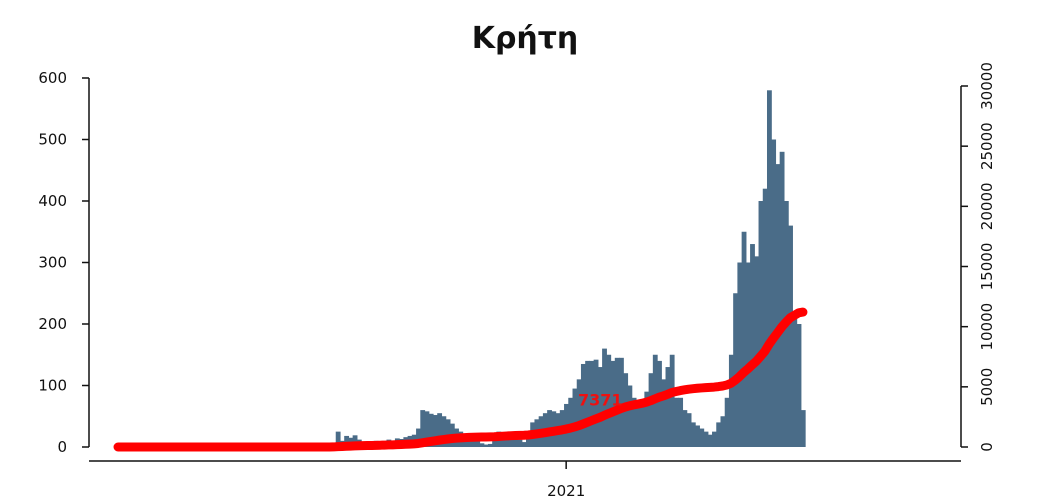  Describe the element at coordinates (566, 491) in the screenshot. I see `x-tick-label: 2021` at that location.